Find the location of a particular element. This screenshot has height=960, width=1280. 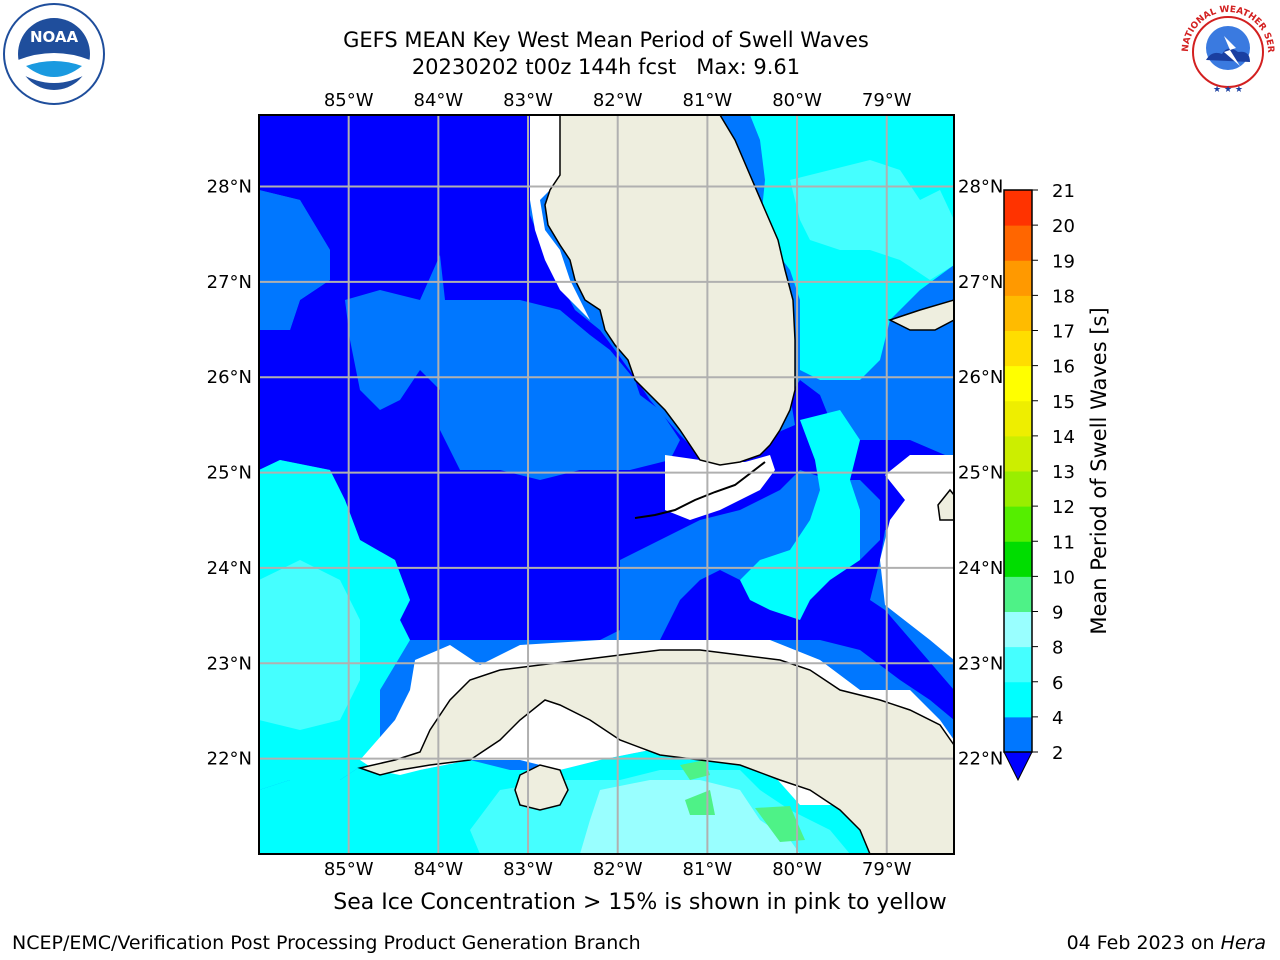

lon-label-bottom: 81°W is located at coordinates (708, 869).